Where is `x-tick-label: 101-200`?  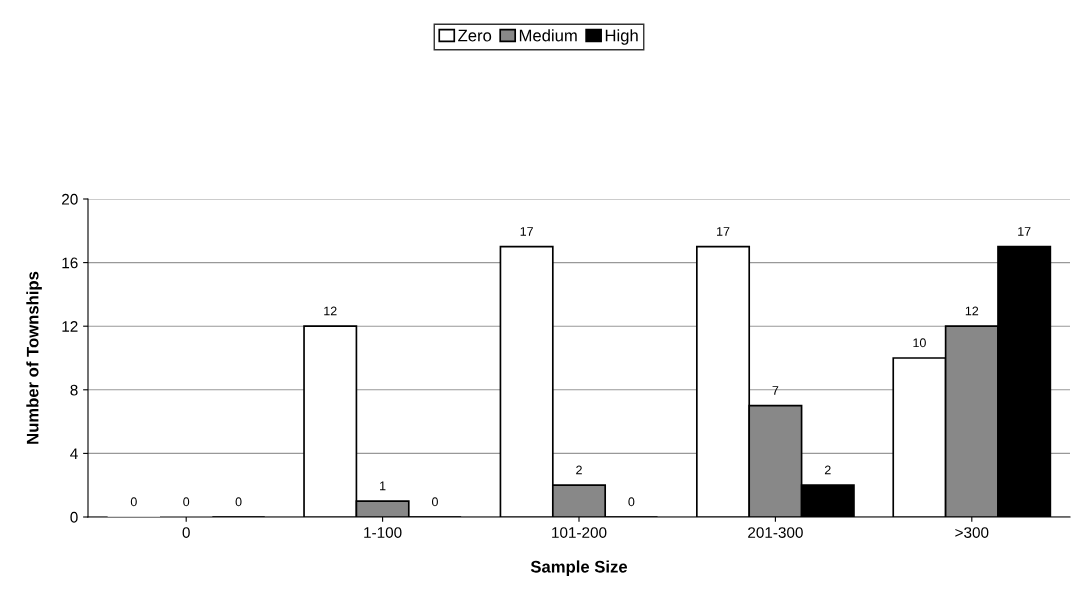
x-tick-label: 101-200 is located at coordinates (579, 532).